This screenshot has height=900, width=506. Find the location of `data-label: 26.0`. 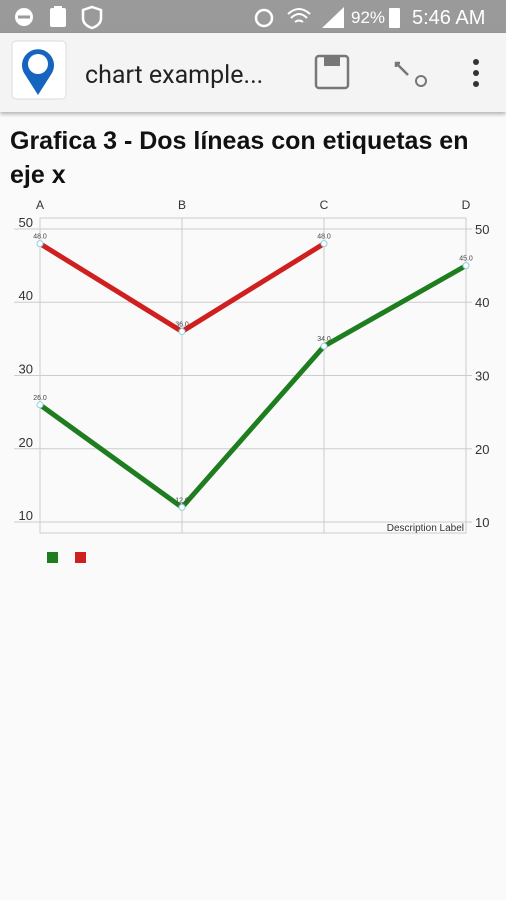

data-label: 26.0 is located at coordinates (40, 398).